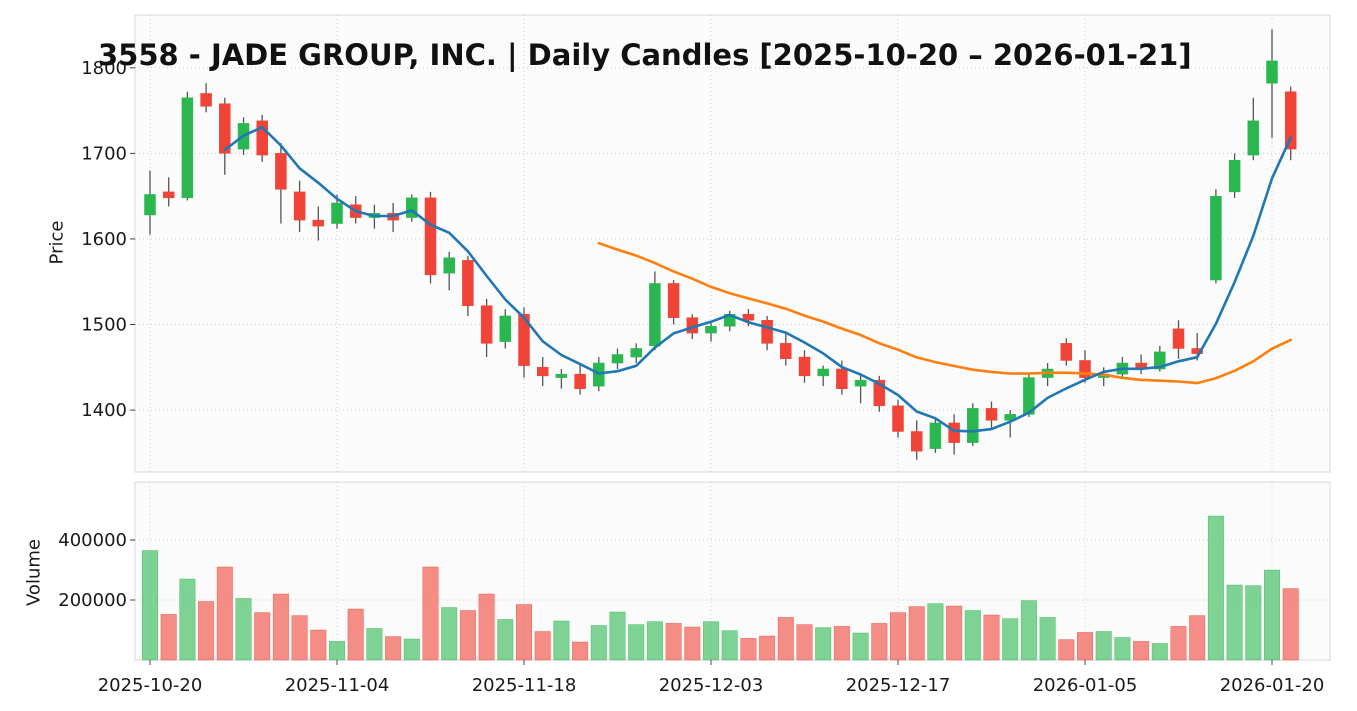 Image resolution: width=1357 pixels, height=711 pixels. What do you see at coordinates (57, 242) in the screenshot?
I see `price-axis-label: Price` at bounding box center [57, 242].